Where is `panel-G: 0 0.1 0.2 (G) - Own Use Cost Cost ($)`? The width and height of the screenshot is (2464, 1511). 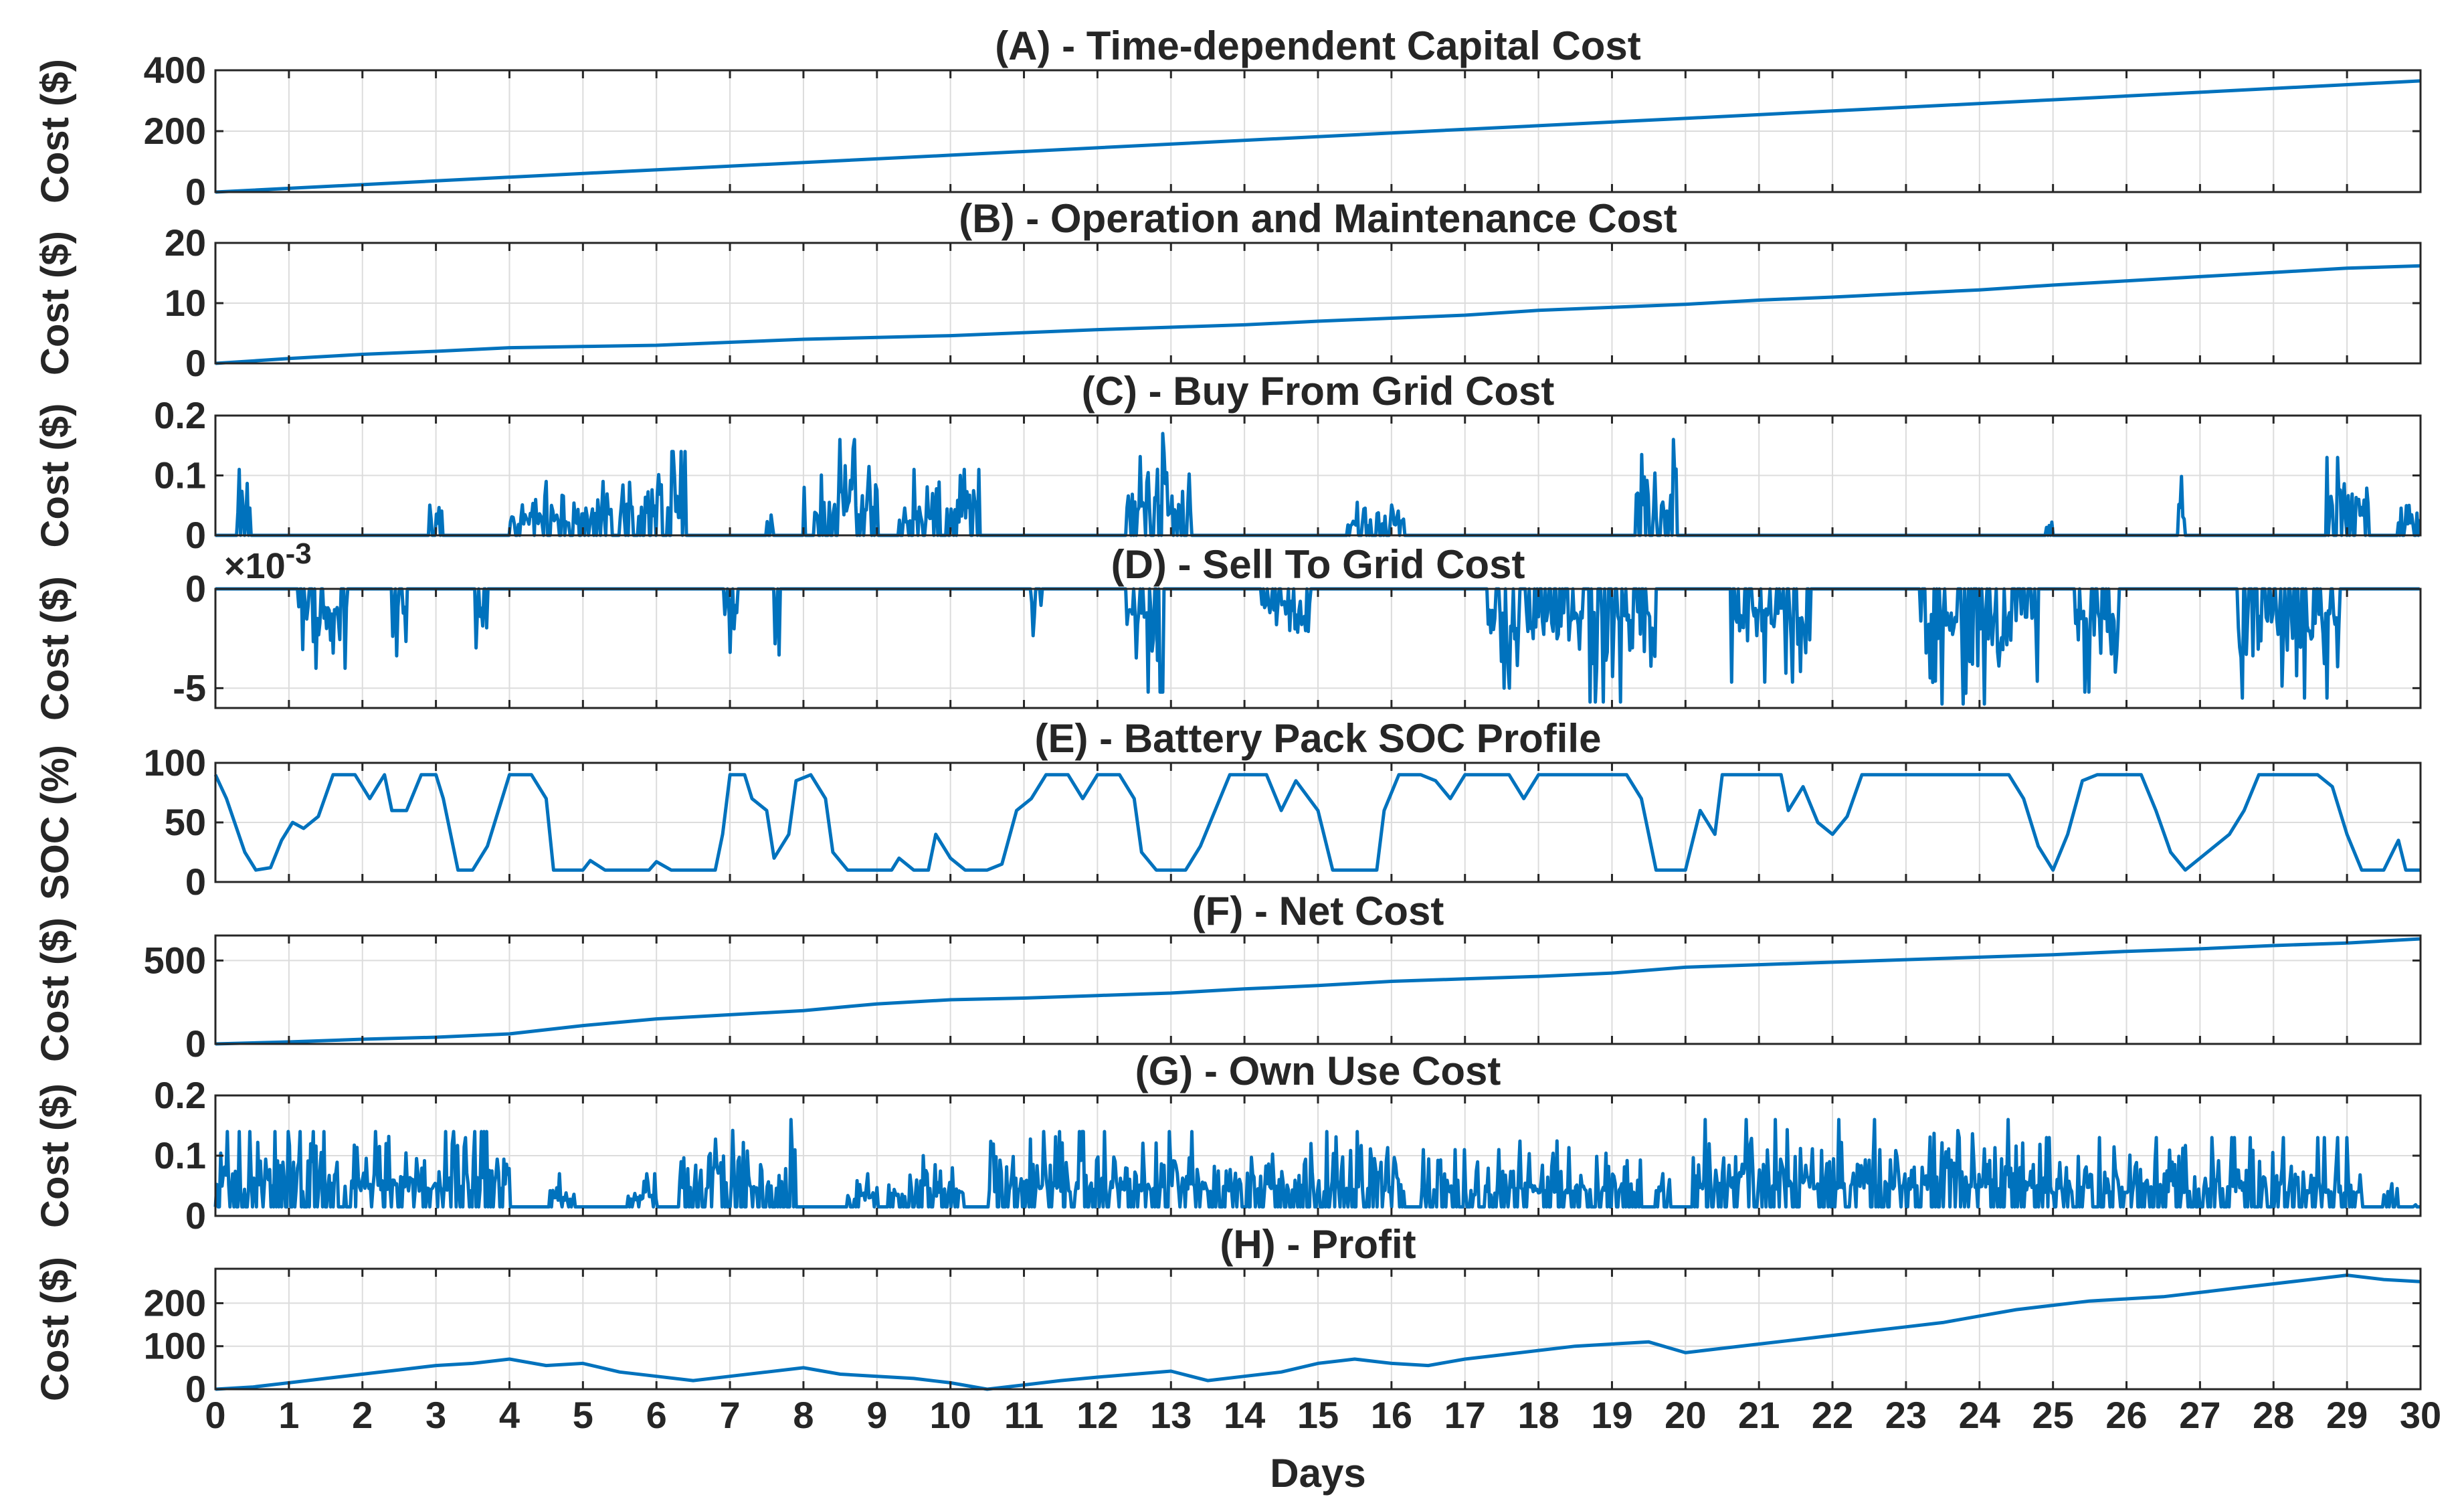
panel-G: 0 0.1 0.2 (G) - Own Use Cost Cost ($) is located at coordinates (1227, 1143).